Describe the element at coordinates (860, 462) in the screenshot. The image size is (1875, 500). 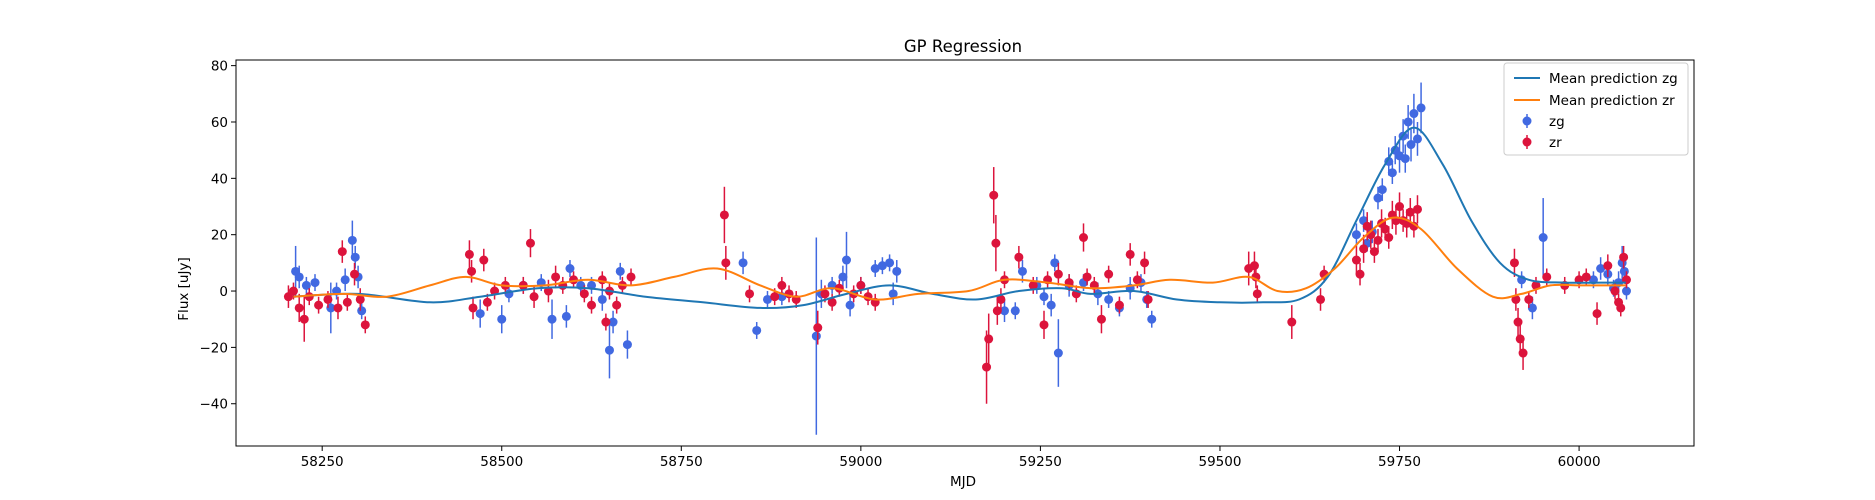
I see `x-tick-label: 59000` at that location.